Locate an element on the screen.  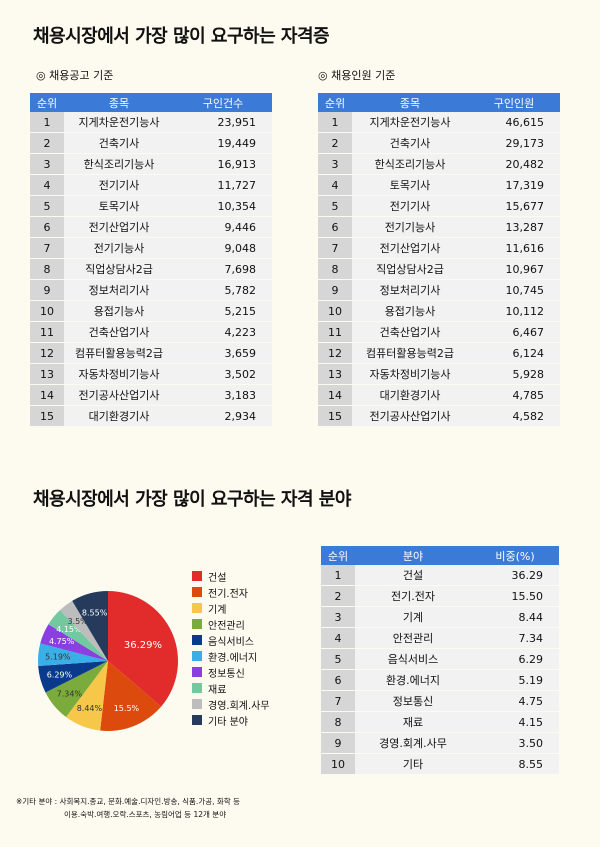
name-cell: 기타 is located at coordinates (413, 764).